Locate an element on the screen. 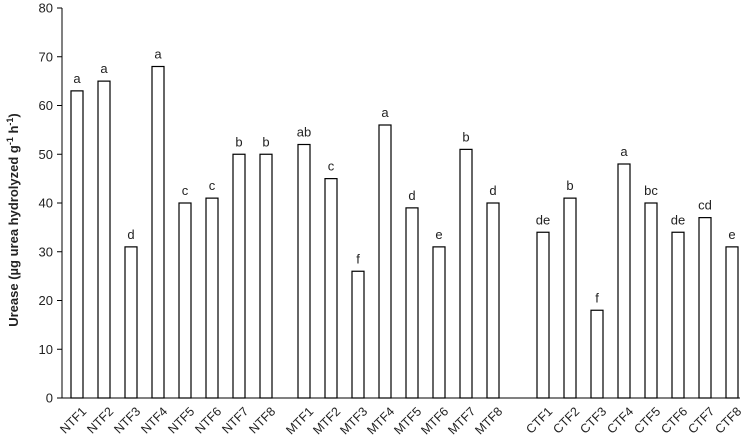 The height and width of the screenshot is (447, 743). category-label: CTF8 is located at coordinates (727, 420).